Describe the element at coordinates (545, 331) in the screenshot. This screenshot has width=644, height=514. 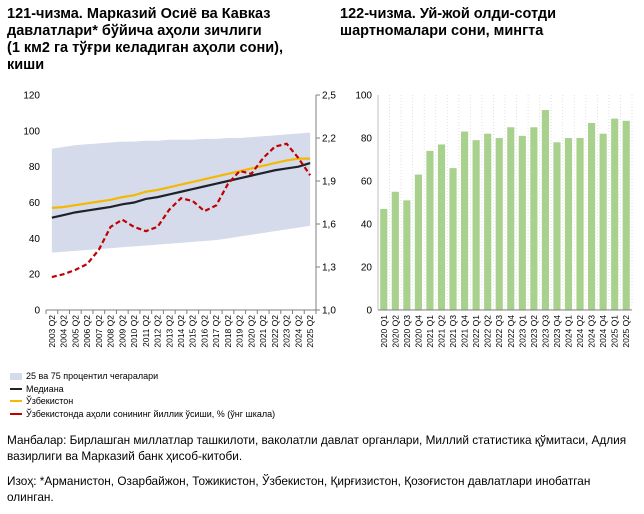
I see `x-tick-label: 2023 Q3` at that location.